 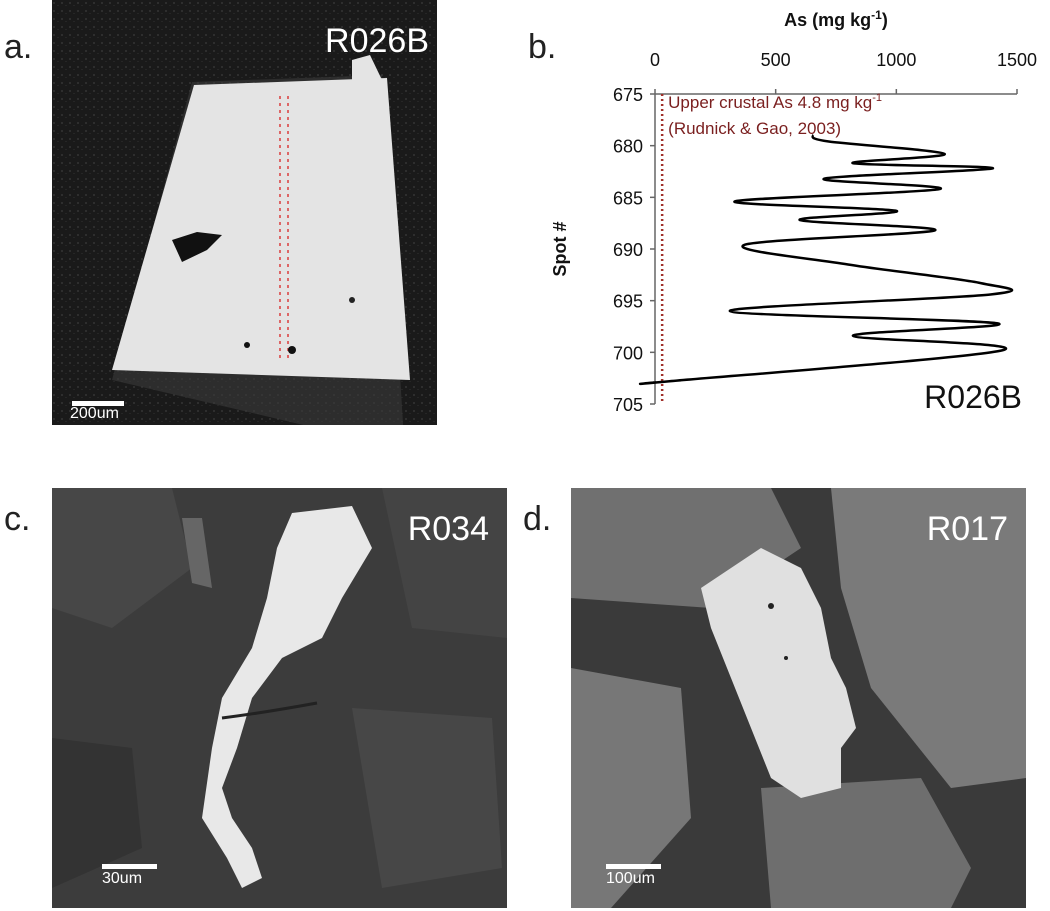 What do you see at coordinates (973, 397) in the screenshot?
I see `chart-sample-label: R026B` at bounding box center [973, 397].